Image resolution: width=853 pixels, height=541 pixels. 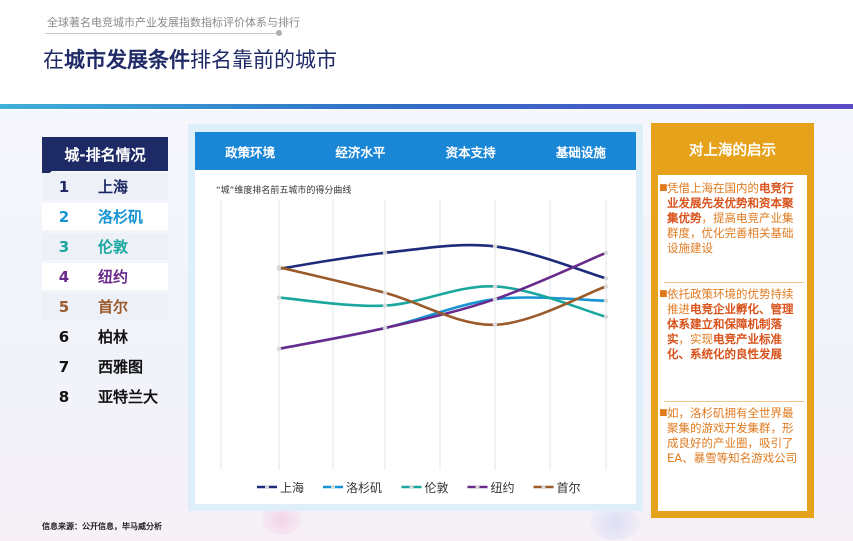 What do you see at coordinates (263, 60) in the screenshot?
I see `title-suffix: 排名靠前的城市` at bounding box center [263, 60].